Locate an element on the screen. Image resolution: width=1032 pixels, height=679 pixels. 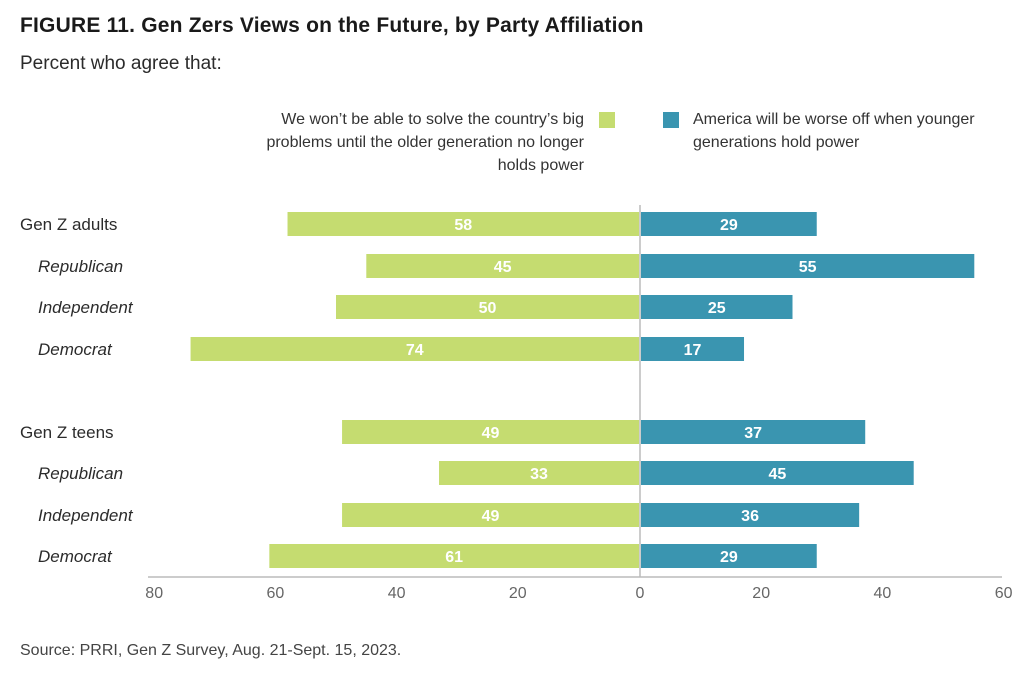
left-bar-value: 45 is located at coordinates (503, 267).